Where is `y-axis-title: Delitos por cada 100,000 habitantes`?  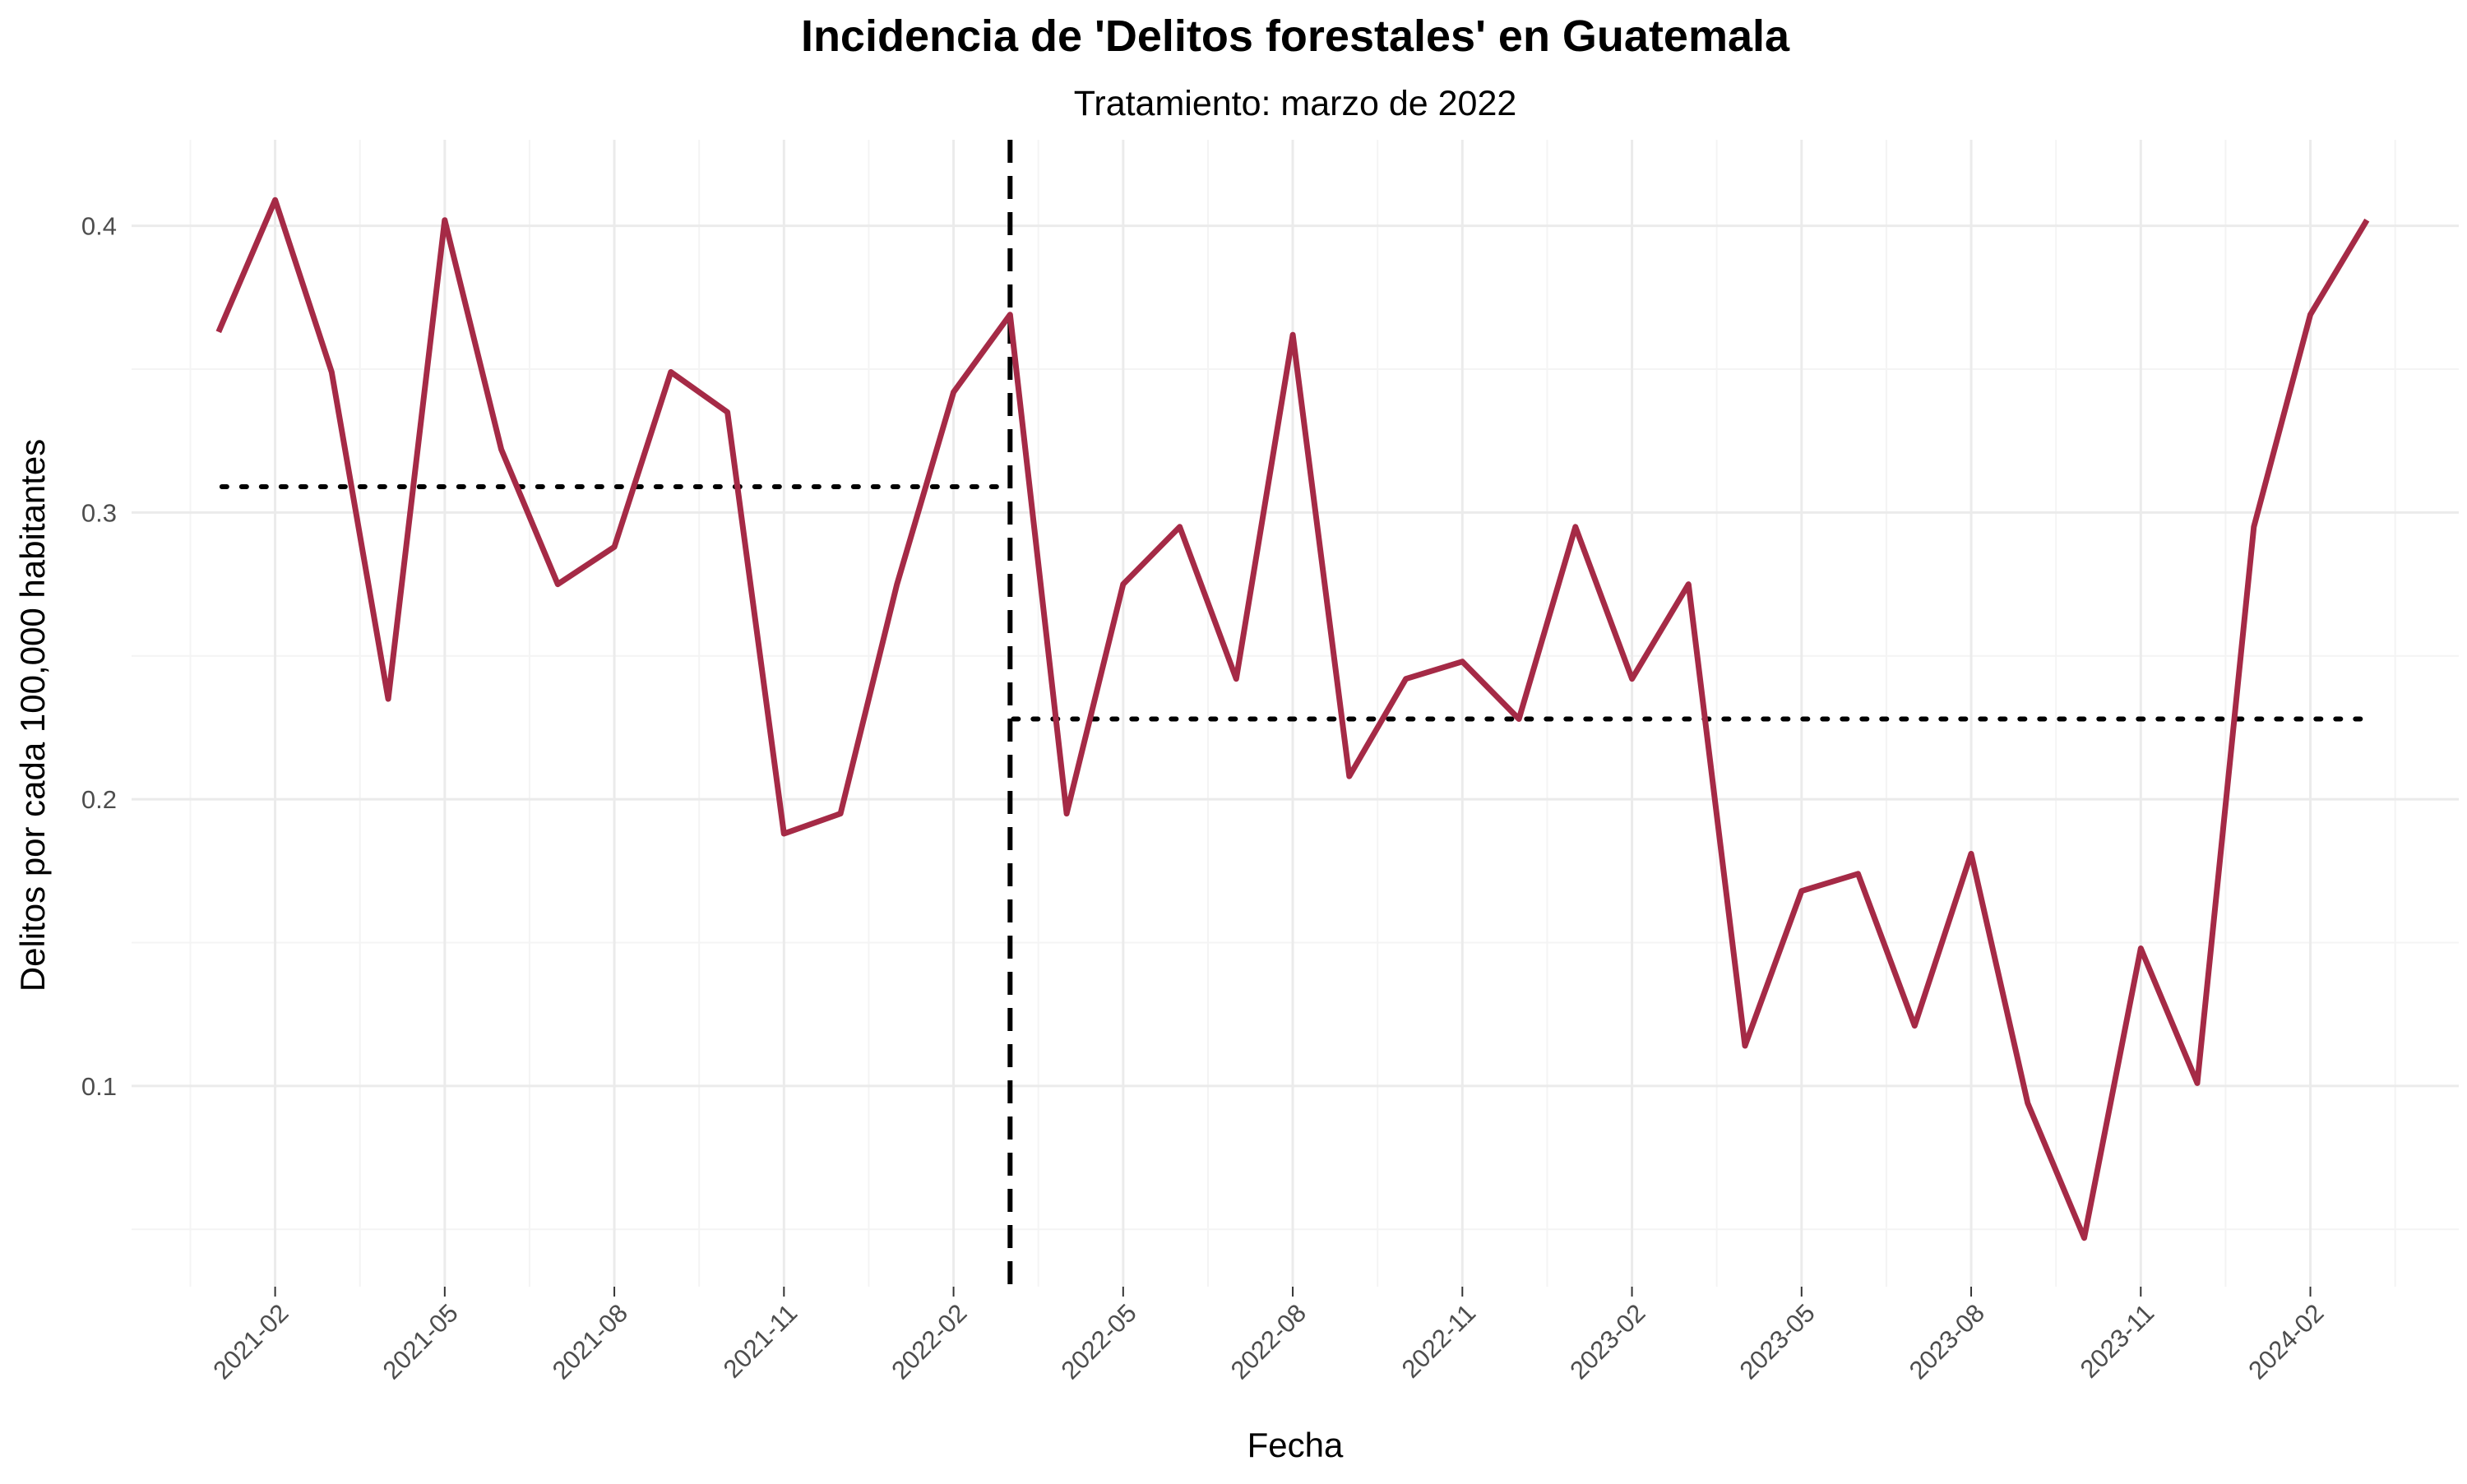 y-axis-title: Delitos por cada 100,000 habitantes is located at coordinates (32, 715).